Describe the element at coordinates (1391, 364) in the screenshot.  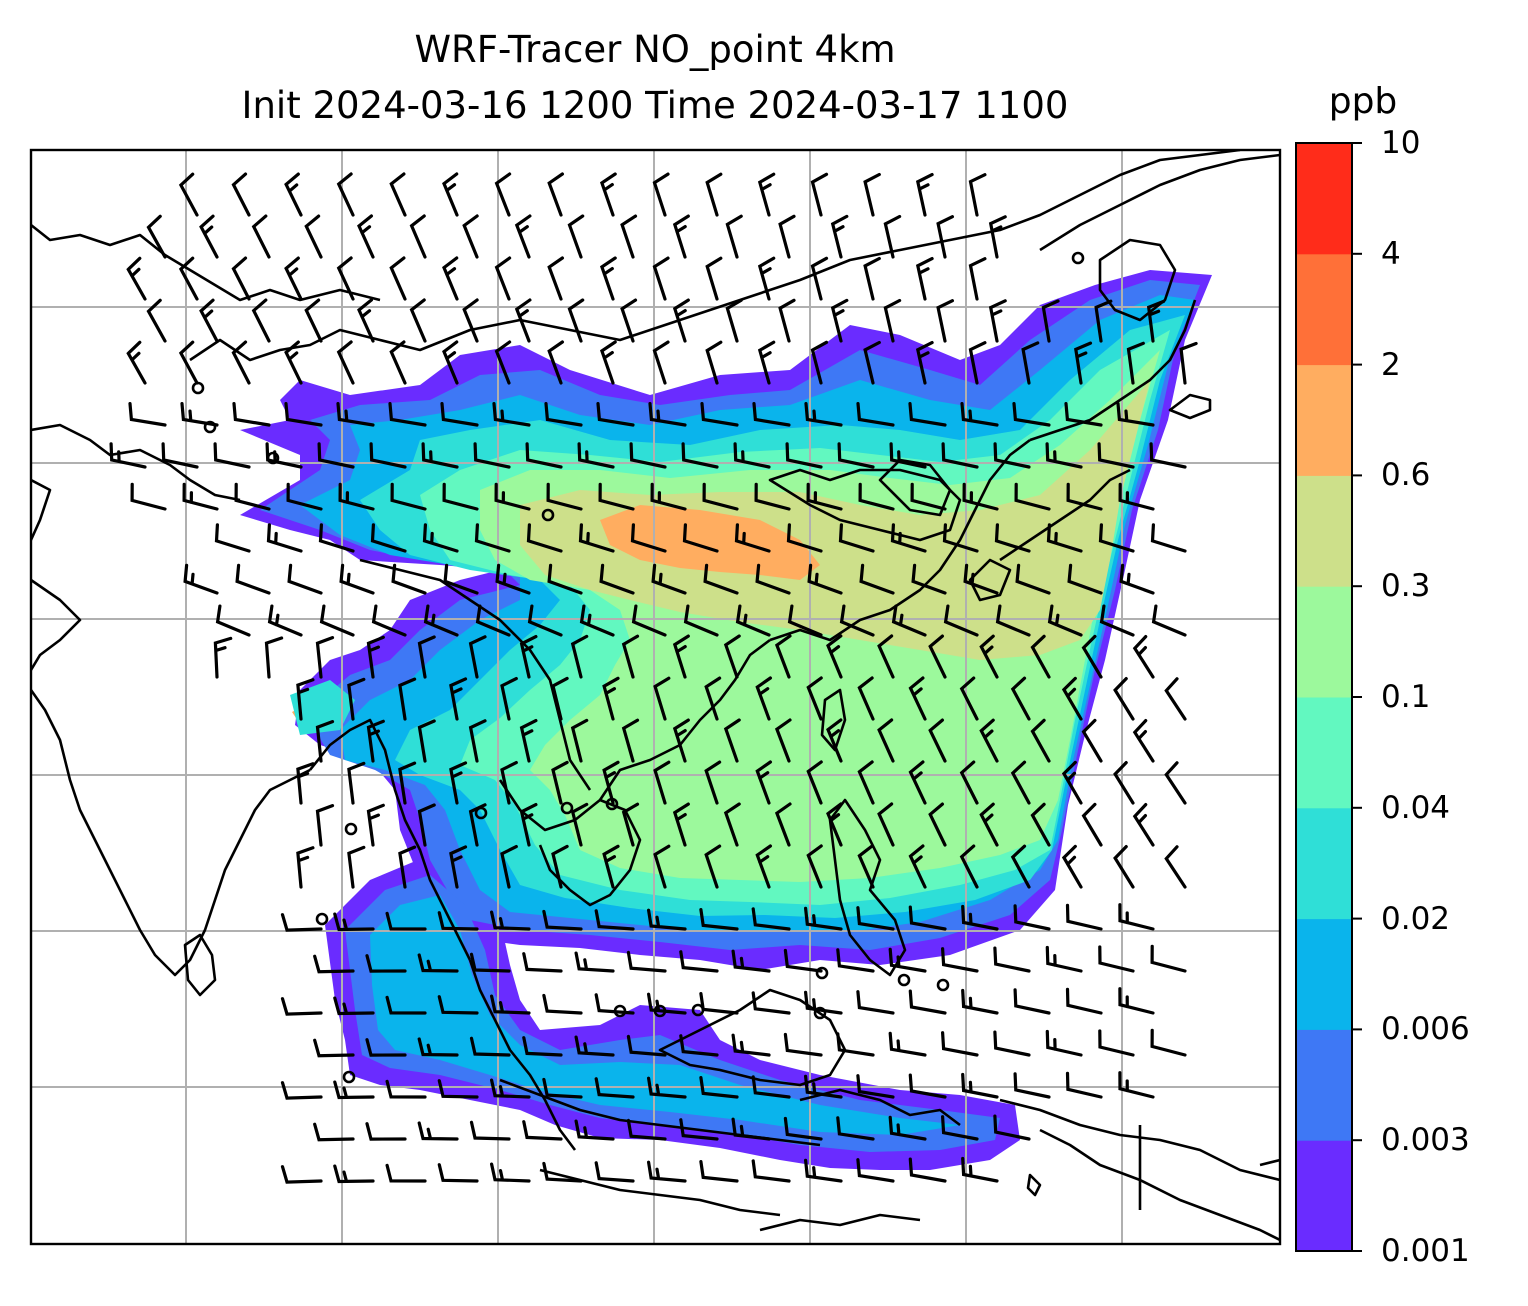
I see `colorbar-tick-label: 2` at that location.